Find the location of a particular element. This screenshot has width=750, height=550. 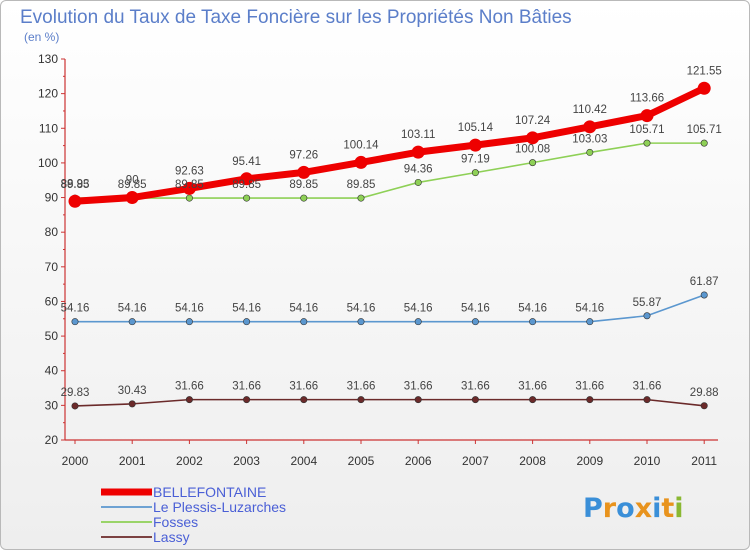

y-tick-label: 100 is located at coordinates (48, 163).